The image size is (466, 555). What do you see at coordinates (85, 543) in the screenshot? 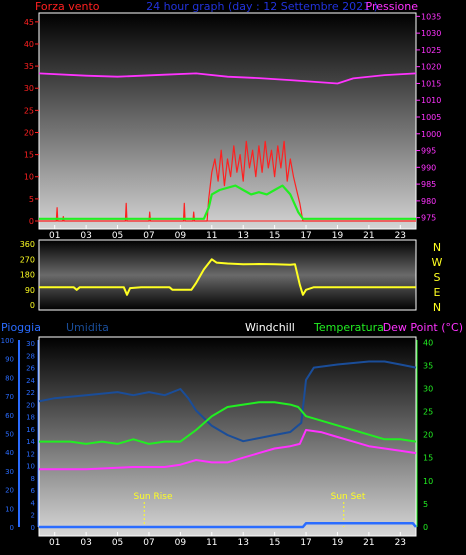
I see `panel-c-hour-label: 03` at bounding box center [85, 543].